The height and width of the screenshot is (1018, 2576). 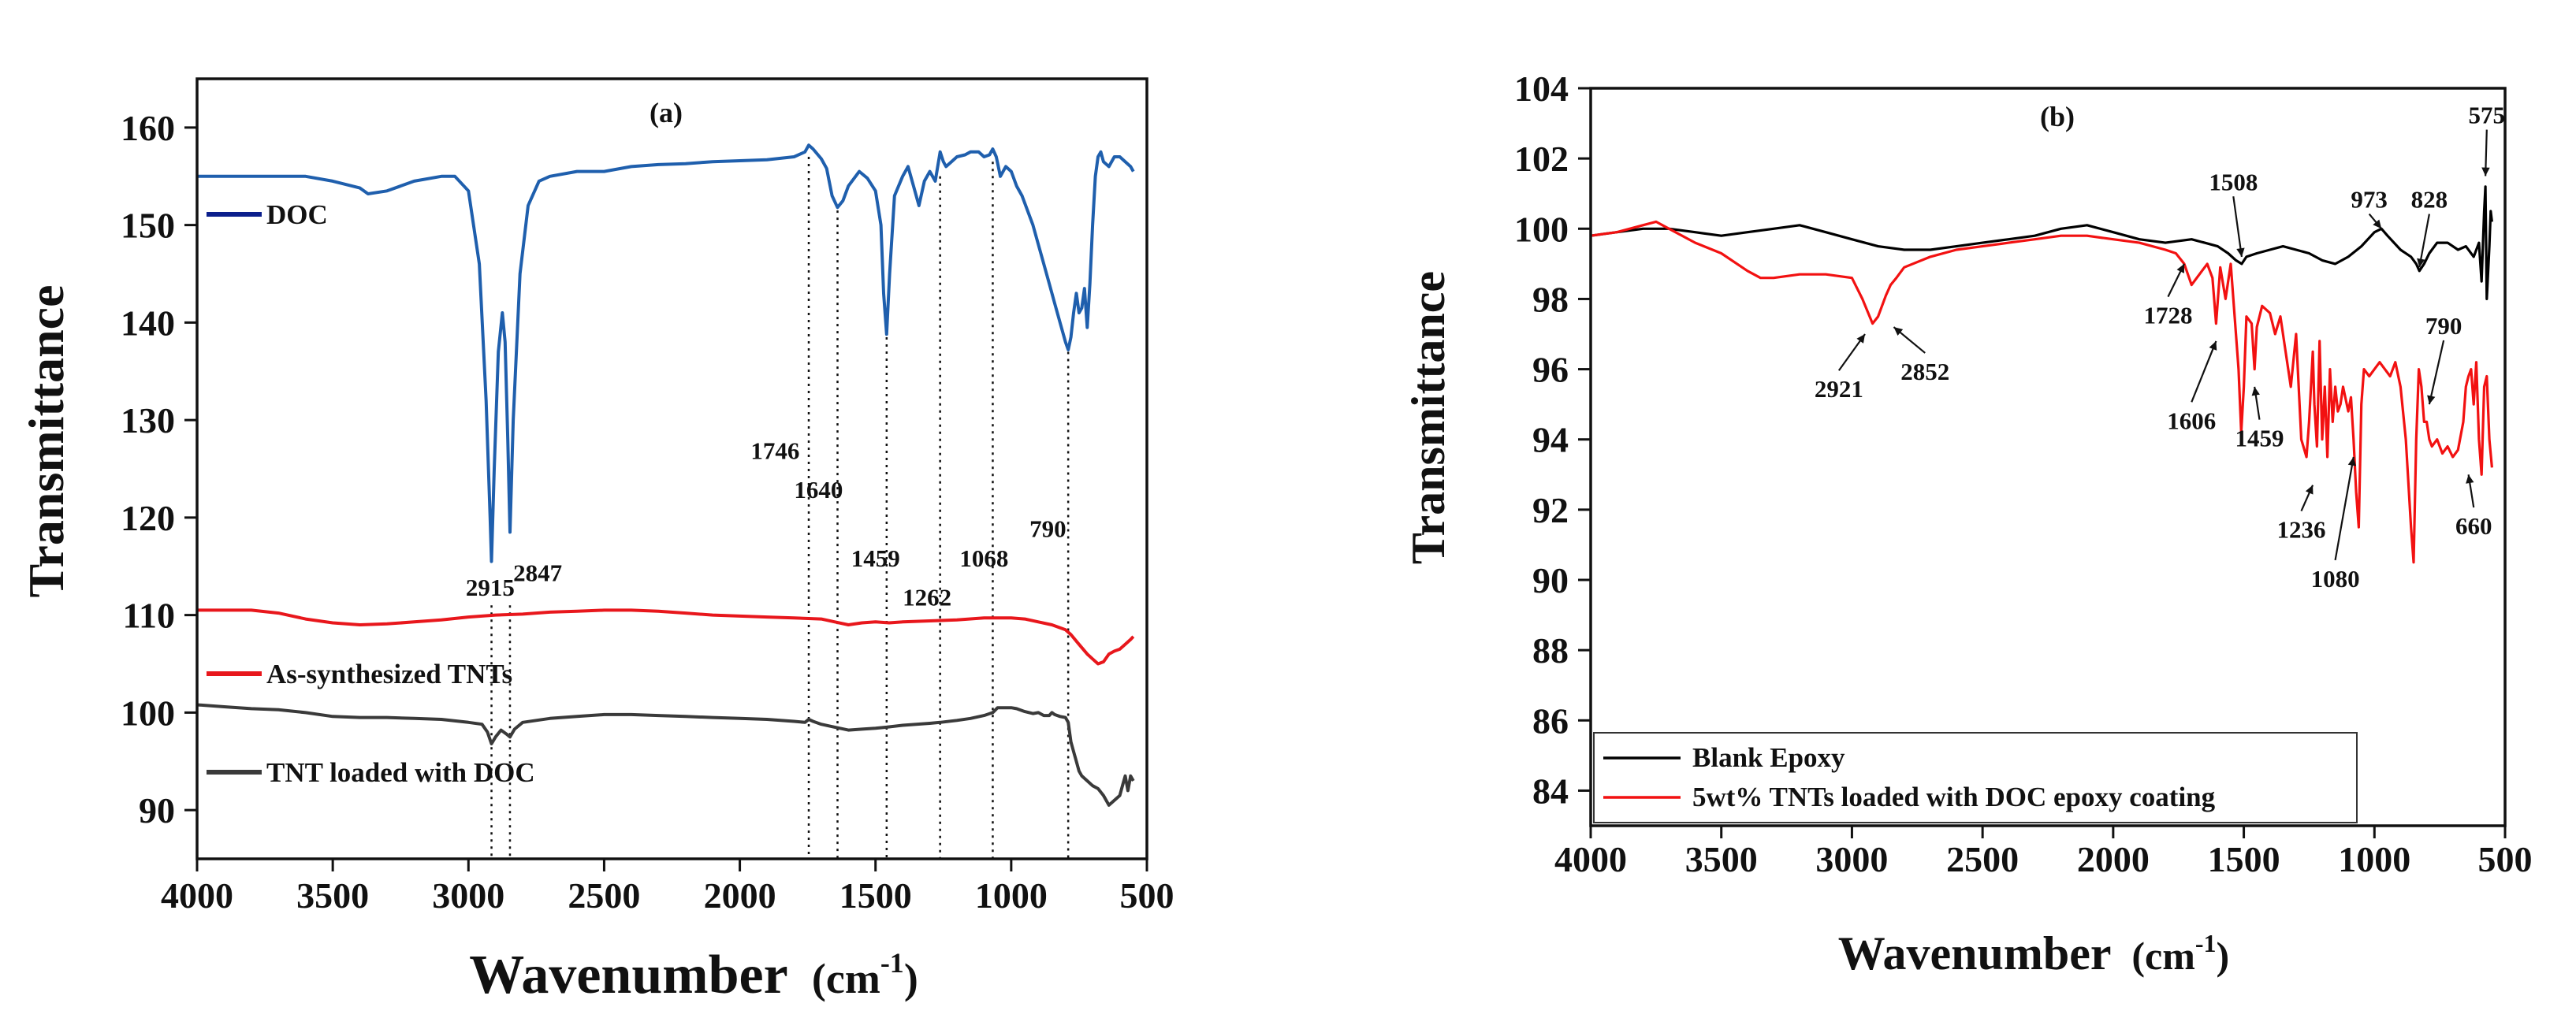 What do you see at coordinates (297, 214) in the screenshot?
I see `legend-label: DOC` at bounding box center [297, 214].